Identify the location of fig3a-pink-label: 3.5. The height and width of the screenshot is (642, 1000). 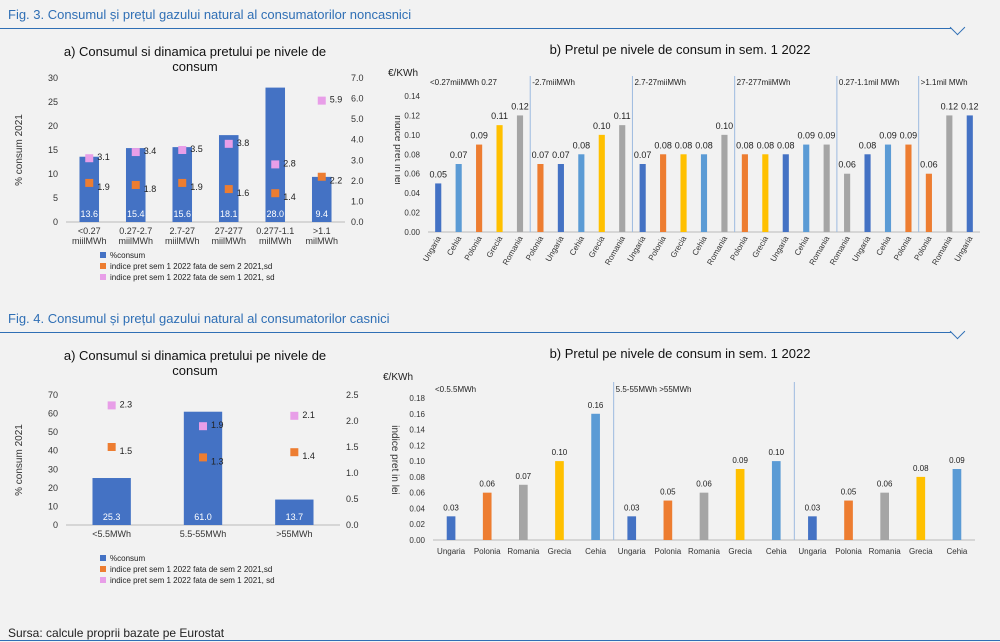
(196, 149).